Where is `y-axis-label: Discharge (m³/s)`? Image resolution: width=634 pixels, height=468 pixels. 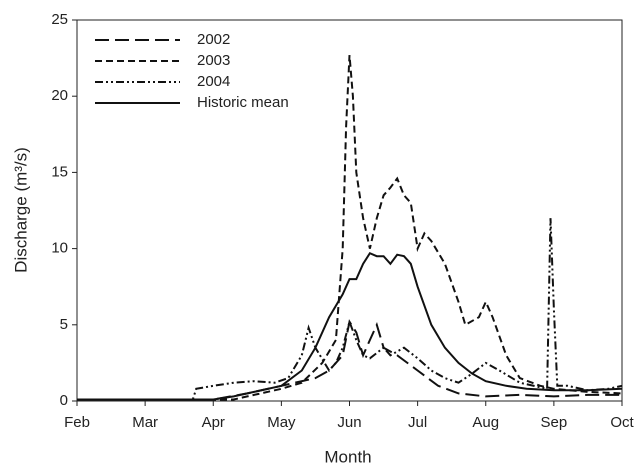
y-axis-label: Discharge (m³/s) is located at coordinates (20, 210).